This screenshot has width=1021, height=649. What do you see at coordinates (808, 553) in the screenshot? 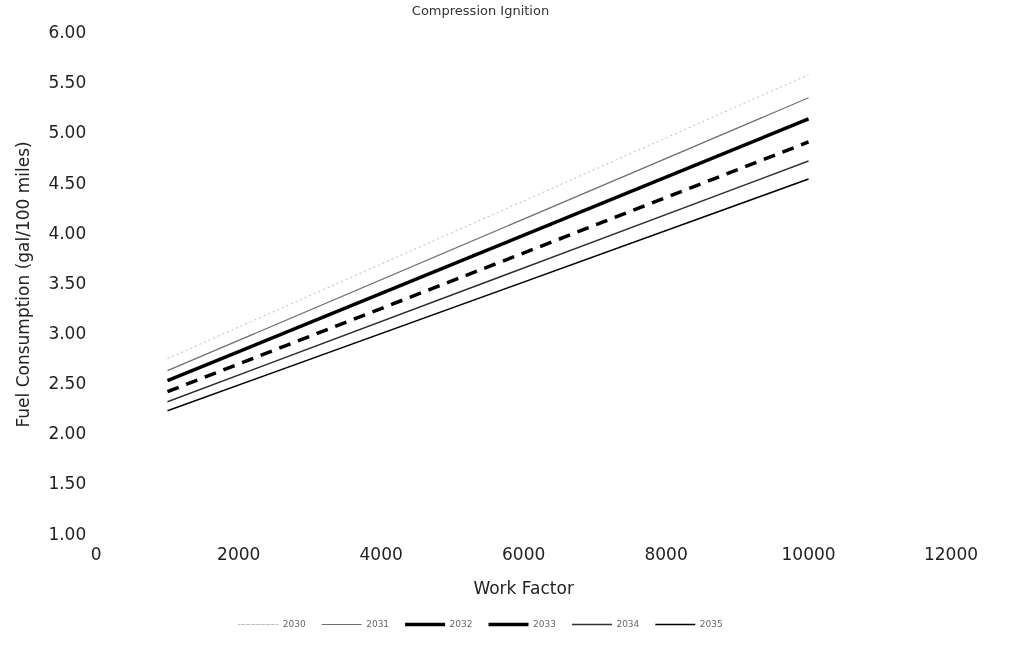
I see `x-tick-label: 10000` at bounding box center [808, 553].